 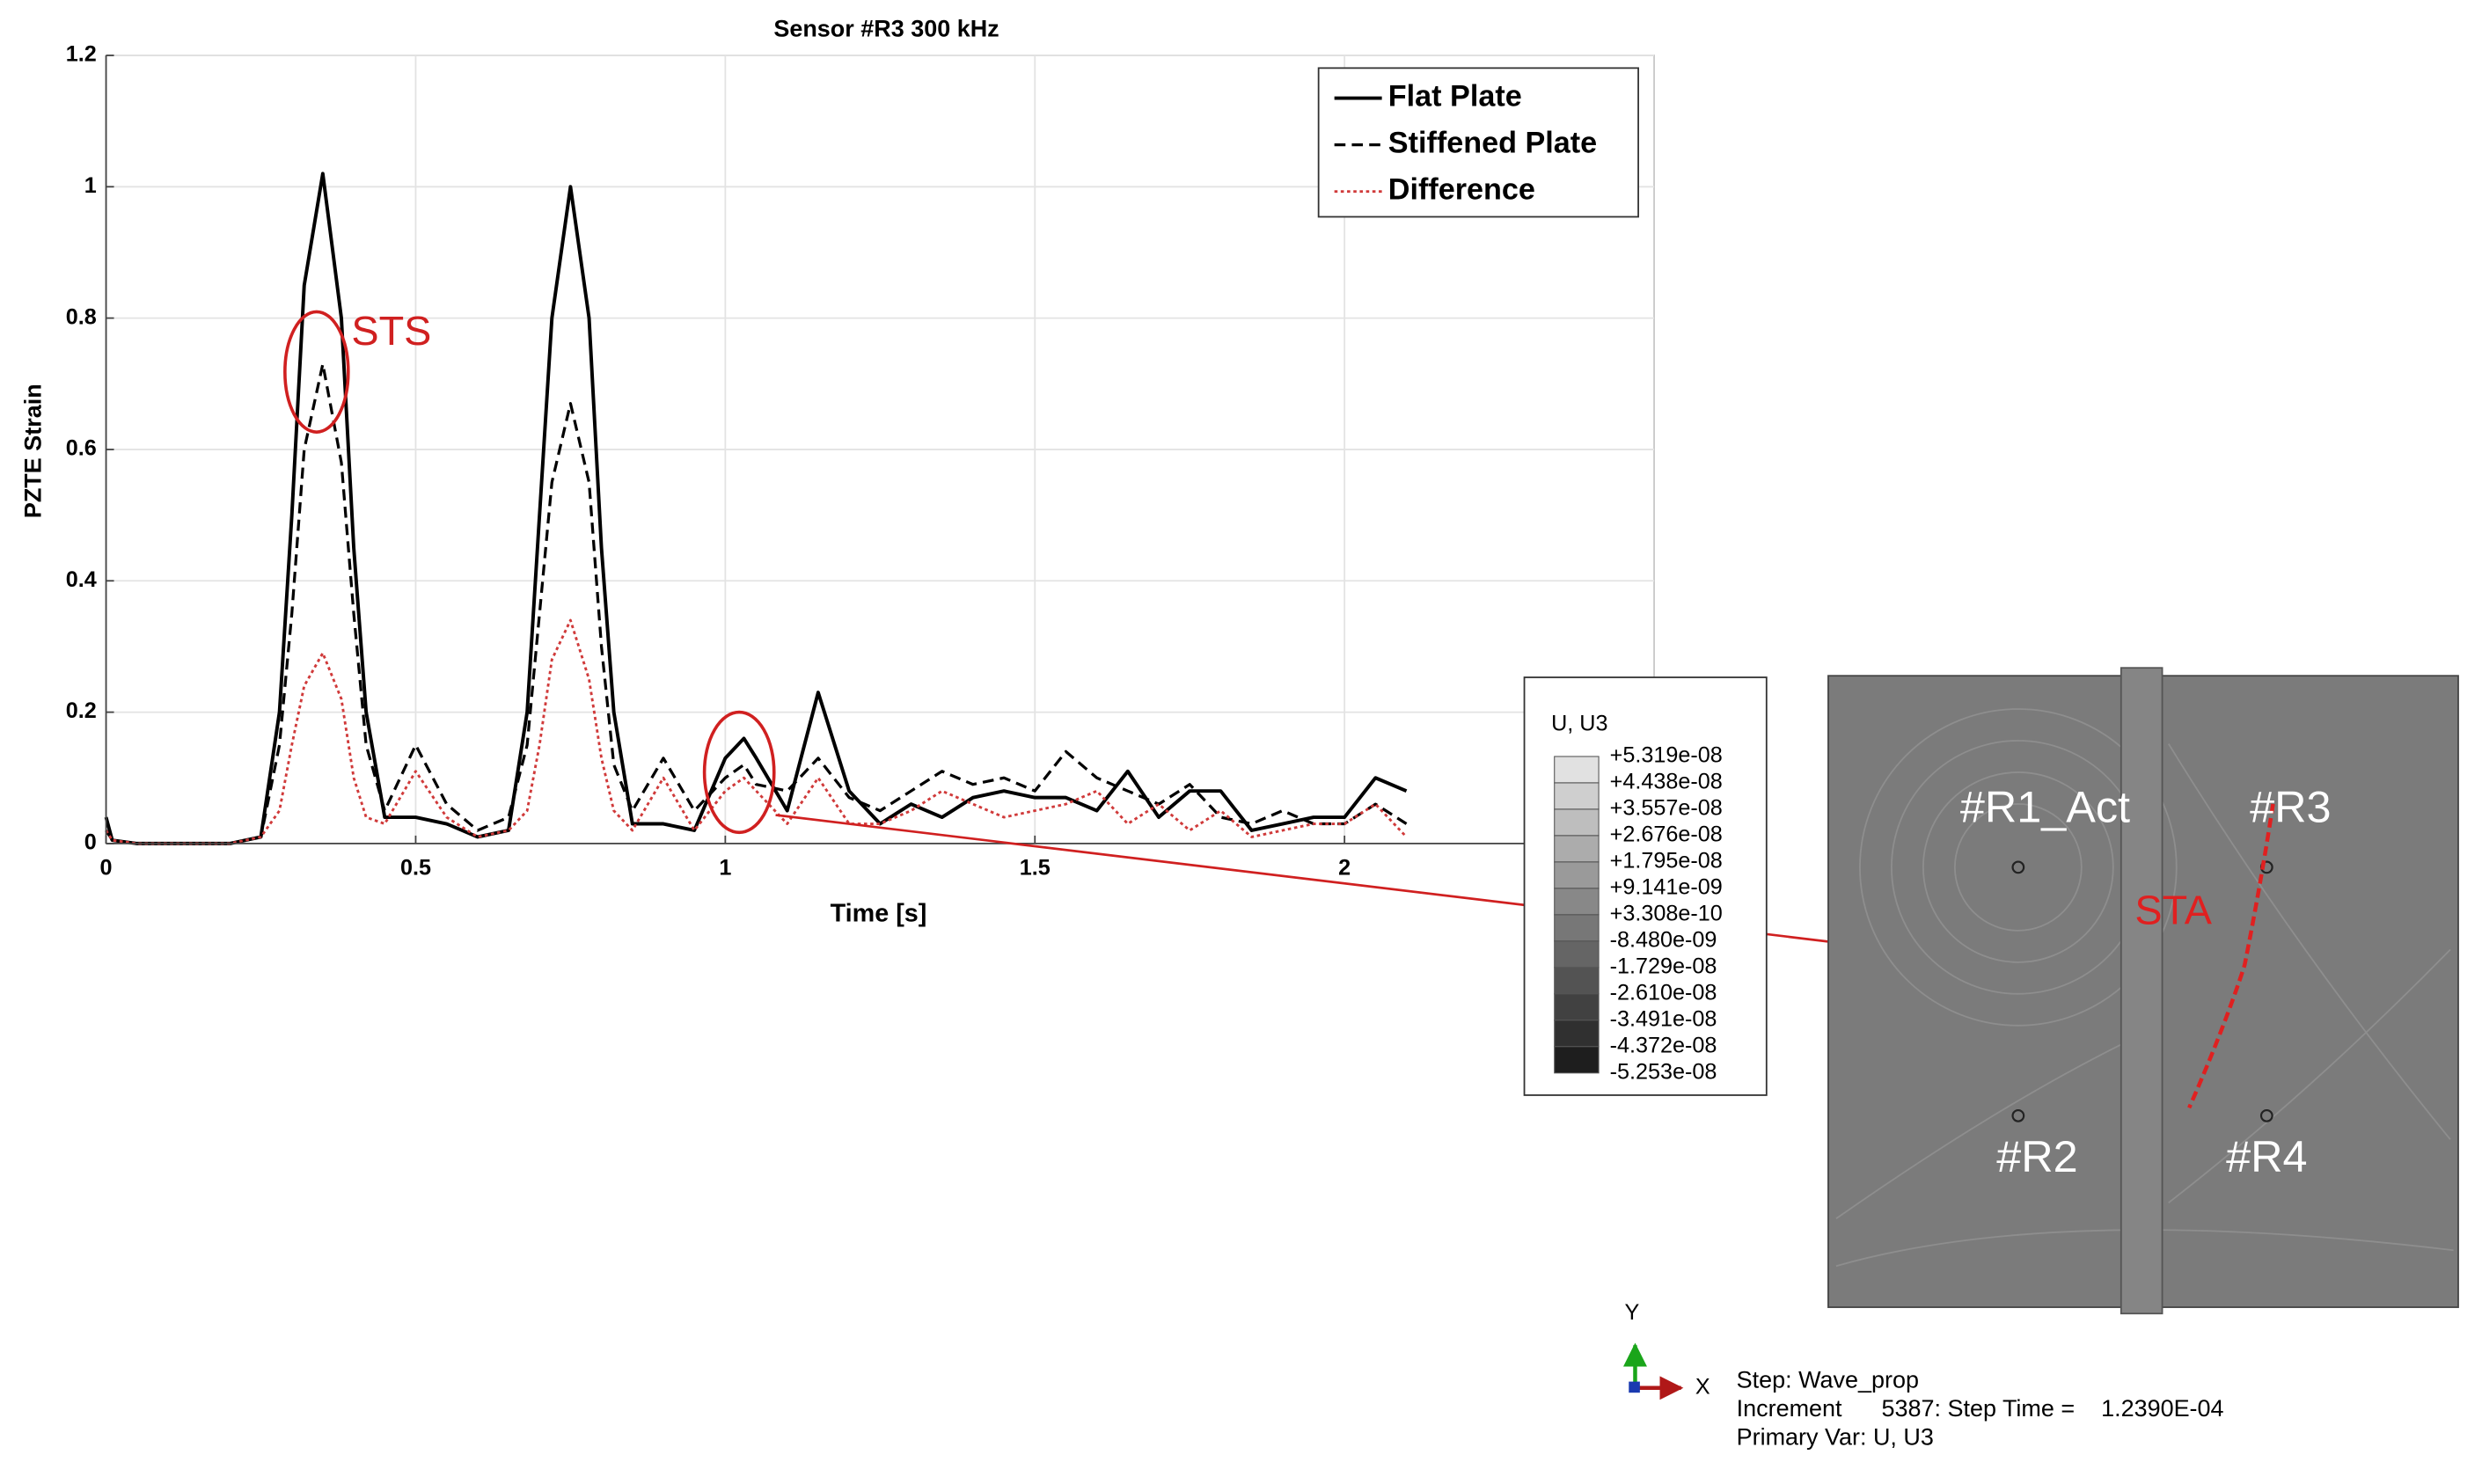 What do you see at coordinates (1345, 867) in the screenshot?
I see `x-tick-label: 2` at bounding box center [1345, 867].